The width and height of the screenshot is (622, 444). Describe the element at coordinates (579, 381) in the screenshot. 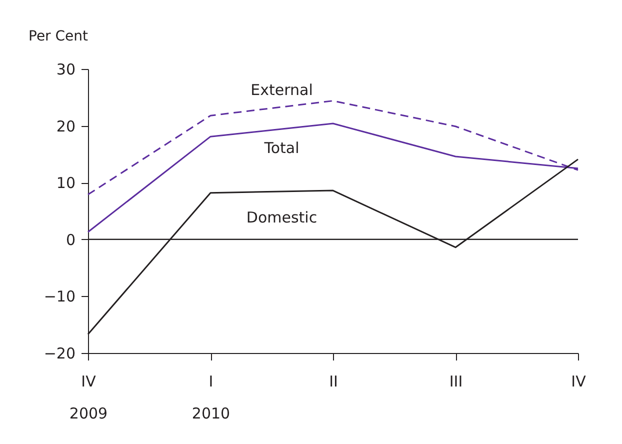

I see `x-tick-label: IV` at that location.